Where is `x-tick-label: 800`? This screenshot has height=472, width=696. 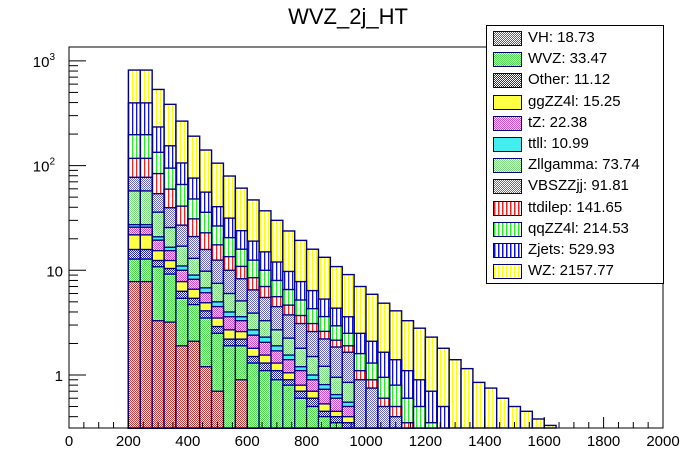
x-tick-label: 800 is located at coordinates (306, 441).